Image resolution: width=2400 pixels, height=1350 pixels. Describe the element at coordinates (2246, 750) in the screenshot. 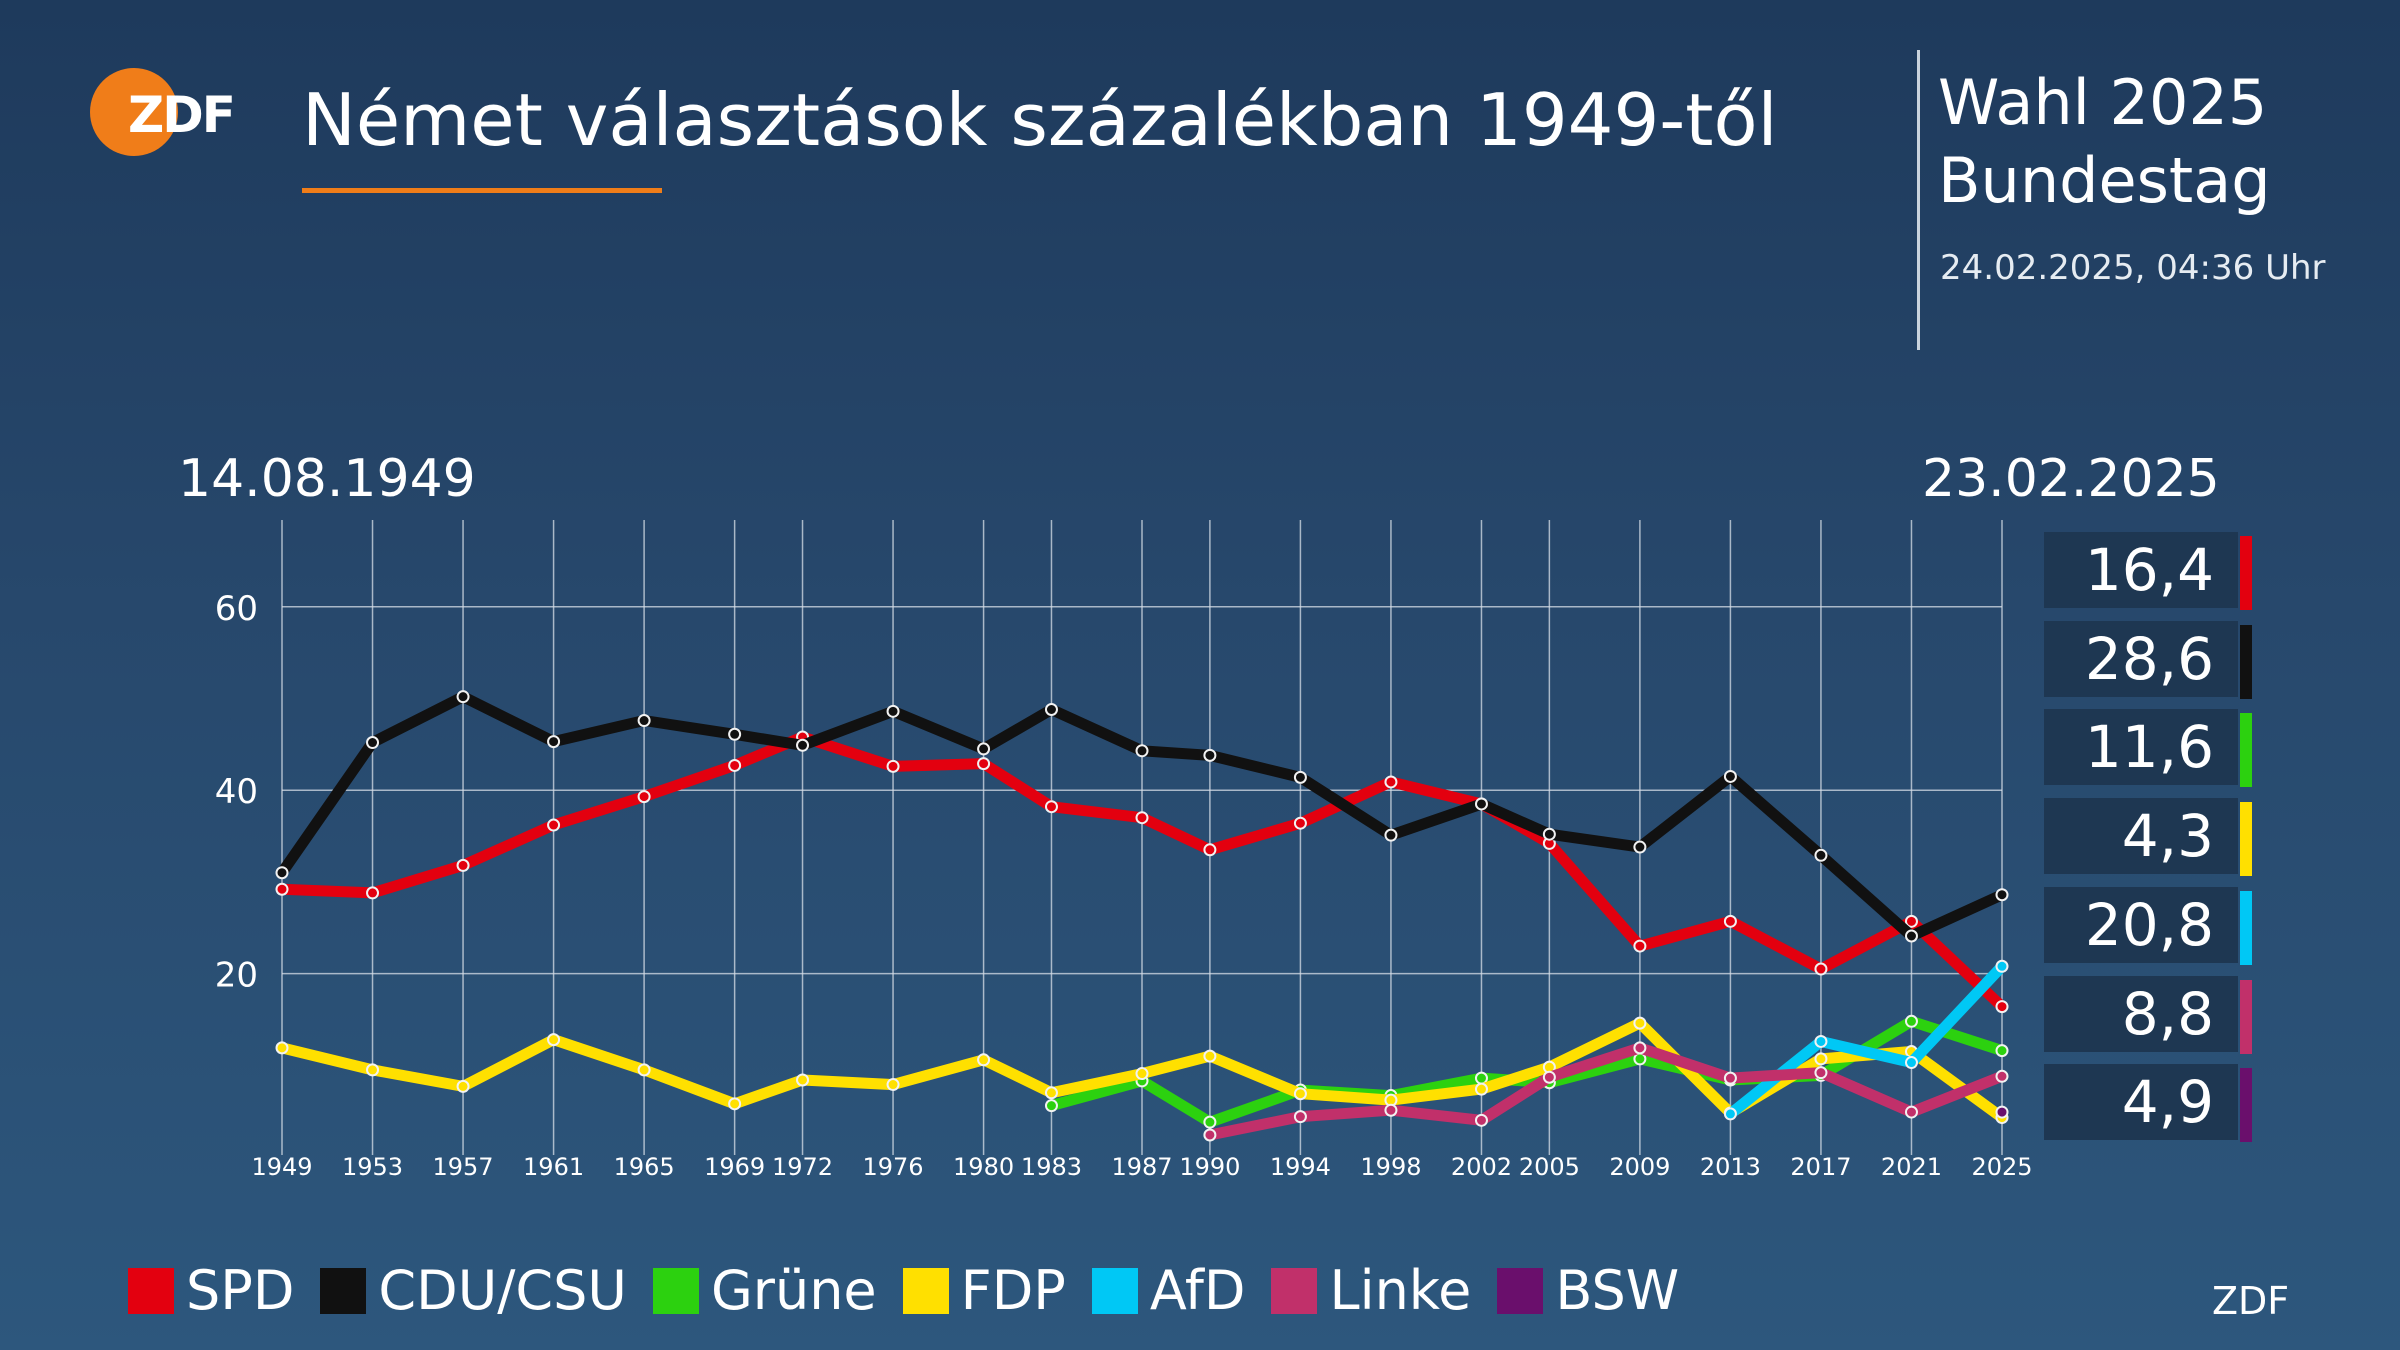

I see `final-value-color-bar-gr-ne` at that location.